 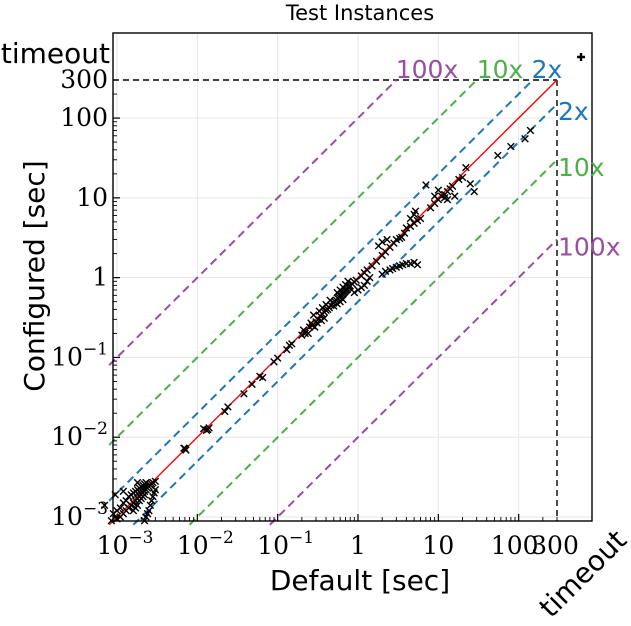 I want to click on chart-title: Test Instances, so click(x=359, y=13).